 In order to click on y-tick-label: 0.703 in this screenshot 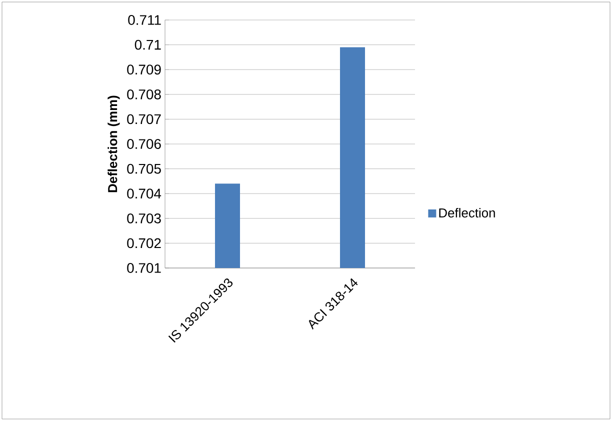, I will do `click(144, 218)`.